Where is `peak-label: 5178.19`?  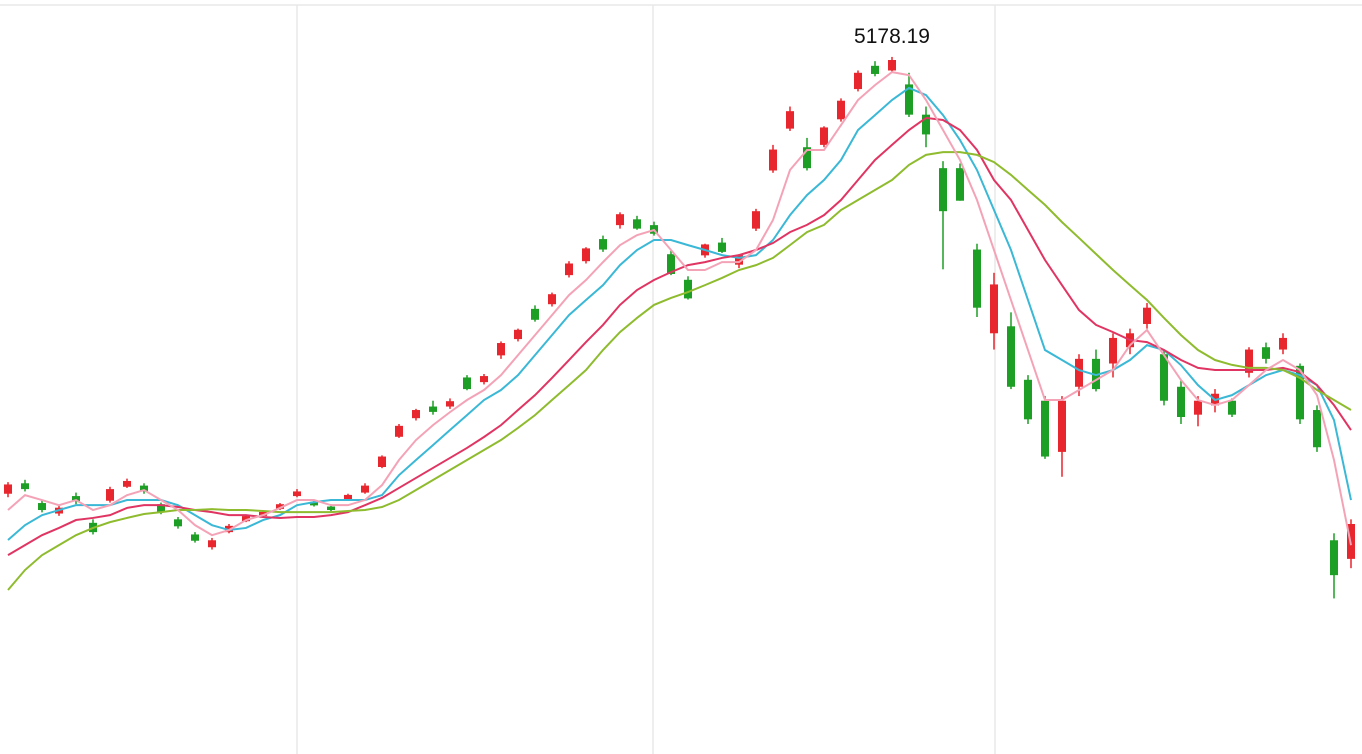 peak-label: 5178.19 is located at coordinates (892, 36).